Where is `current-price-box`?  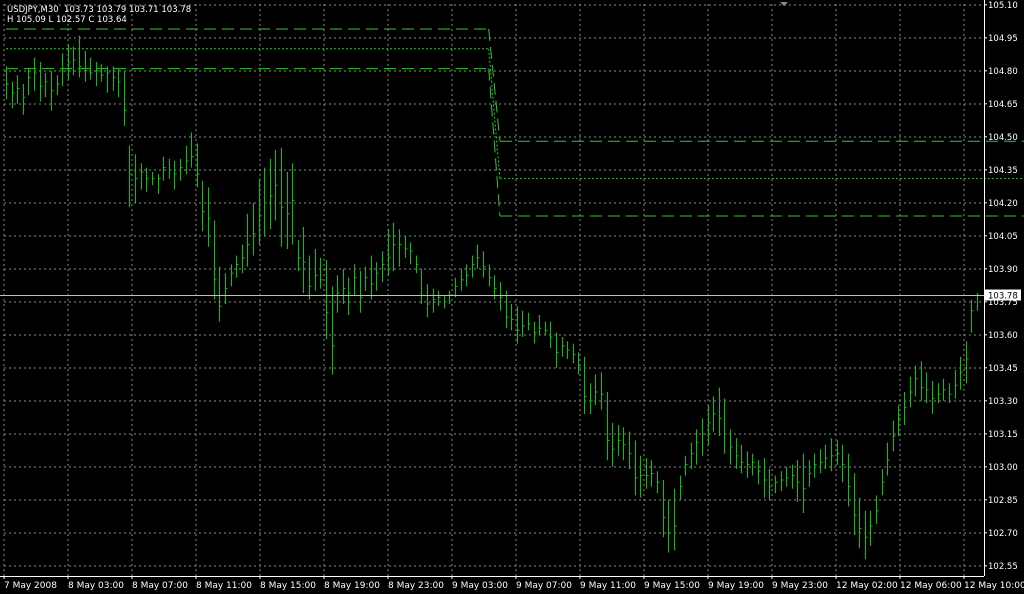 current-price-box is located at coordinates (1003, 295).